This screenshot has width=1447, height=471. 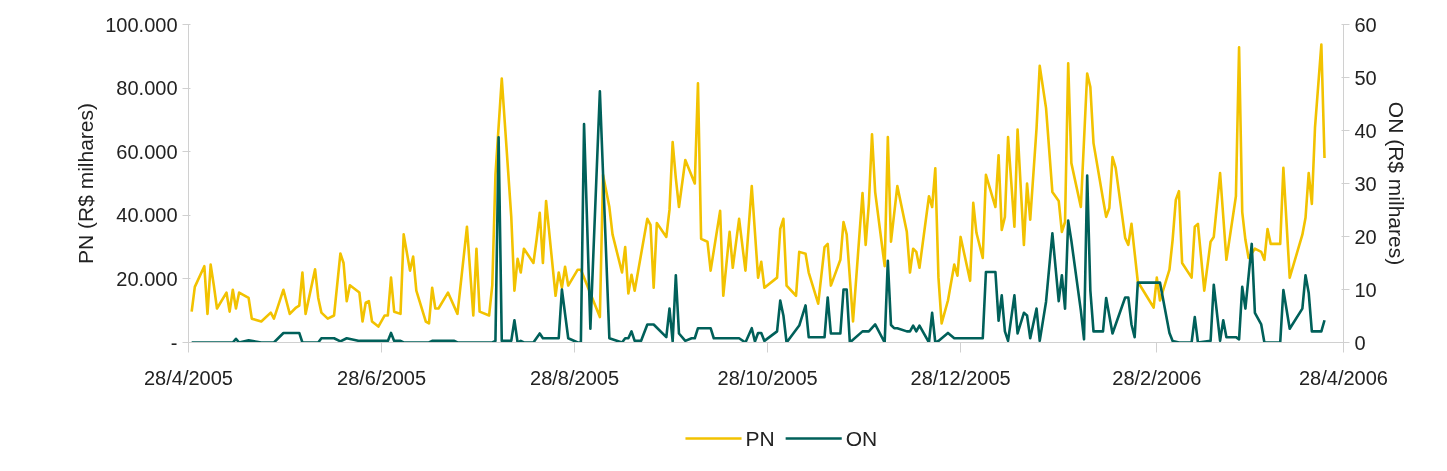 I want to click on y2-tick-label: 20, so click(x=1365, y=236).